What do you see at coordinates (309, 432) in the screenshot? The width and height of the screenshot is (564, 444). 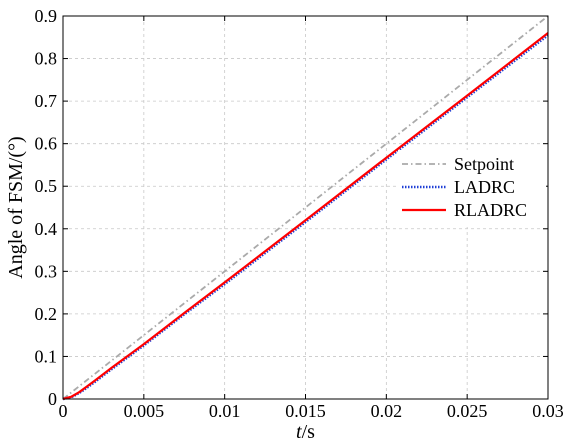 I see `x-axis-label-unit: /s` at bounding box center [309, 432].